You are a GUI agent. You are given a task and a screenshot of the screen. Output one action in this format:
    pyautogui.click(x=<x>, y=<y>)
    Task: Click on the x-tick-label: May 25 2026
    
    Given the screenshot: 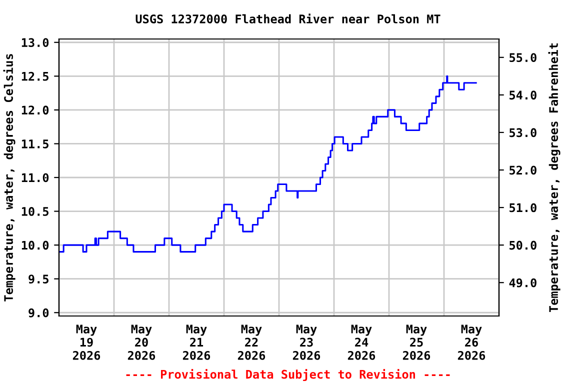 What is the action you would take?
    pyautogui.click(x=416, y=342)
    